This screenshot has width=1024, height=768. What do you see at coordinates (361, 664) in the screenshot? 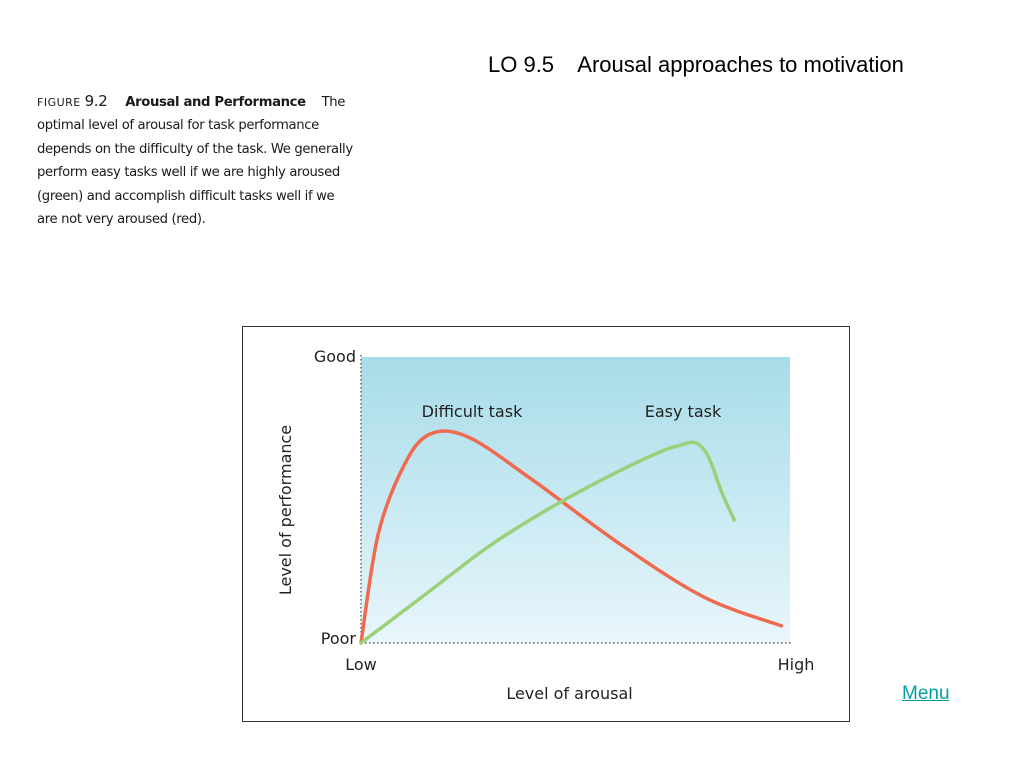
I see `x-tick-label-low: Low` at bounding box center [361, 664].